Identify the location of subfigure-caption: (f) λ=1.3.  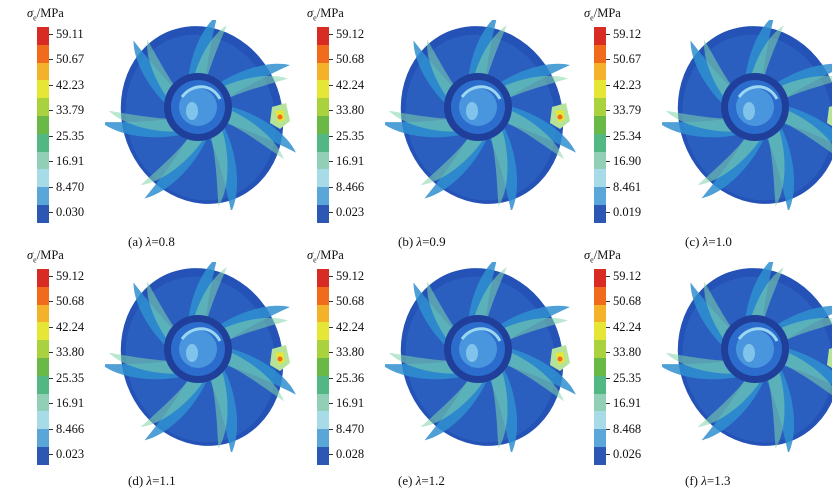
(707, 481).